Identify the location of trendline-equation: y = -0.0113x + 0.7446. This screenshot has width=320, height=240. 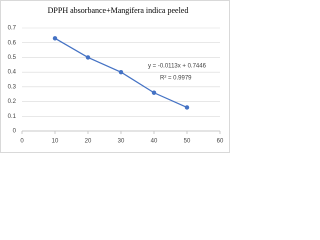
(177, 67).